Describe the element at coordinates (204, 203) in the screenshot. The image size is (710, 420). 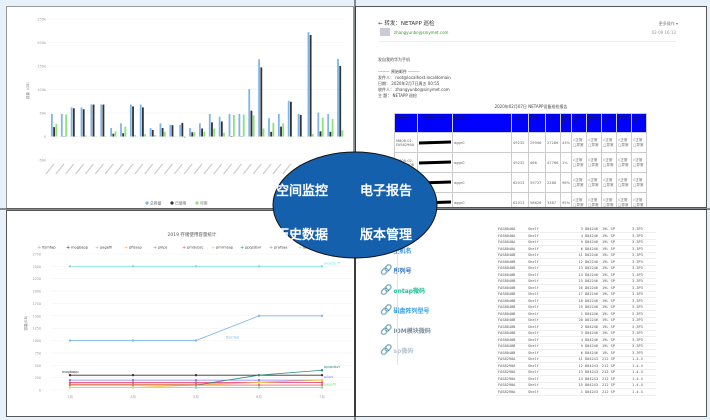
I see `legend-label: 可用` at that location.